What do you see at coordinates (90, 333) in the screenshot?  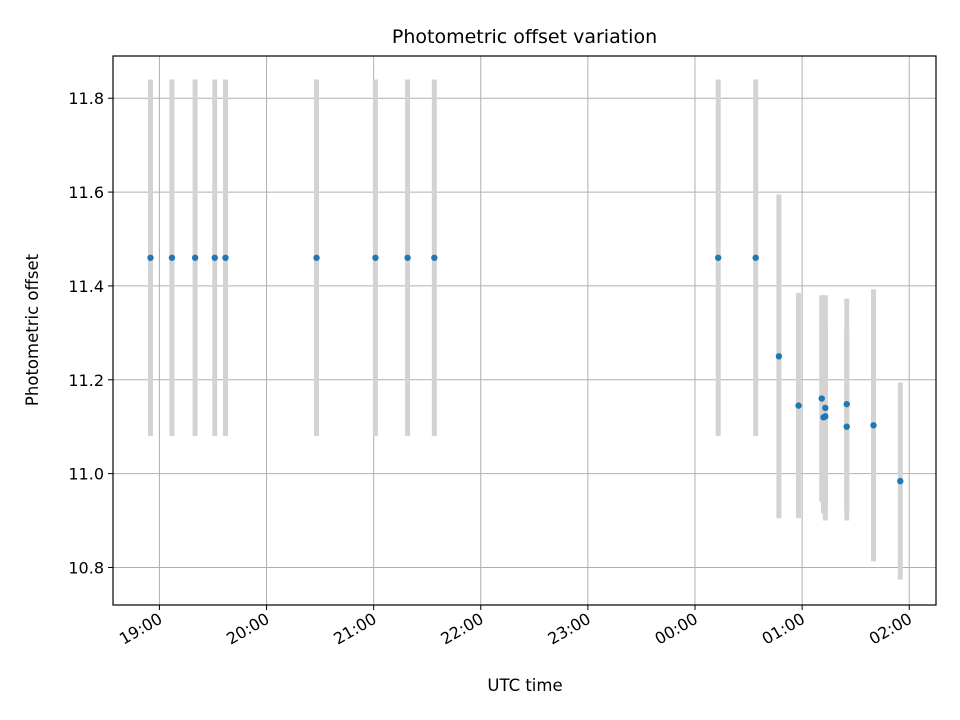 I see `y-axis: 10.8 11.0 11.2 11.4 11.6 11.8` at bounding box center [90, 333].